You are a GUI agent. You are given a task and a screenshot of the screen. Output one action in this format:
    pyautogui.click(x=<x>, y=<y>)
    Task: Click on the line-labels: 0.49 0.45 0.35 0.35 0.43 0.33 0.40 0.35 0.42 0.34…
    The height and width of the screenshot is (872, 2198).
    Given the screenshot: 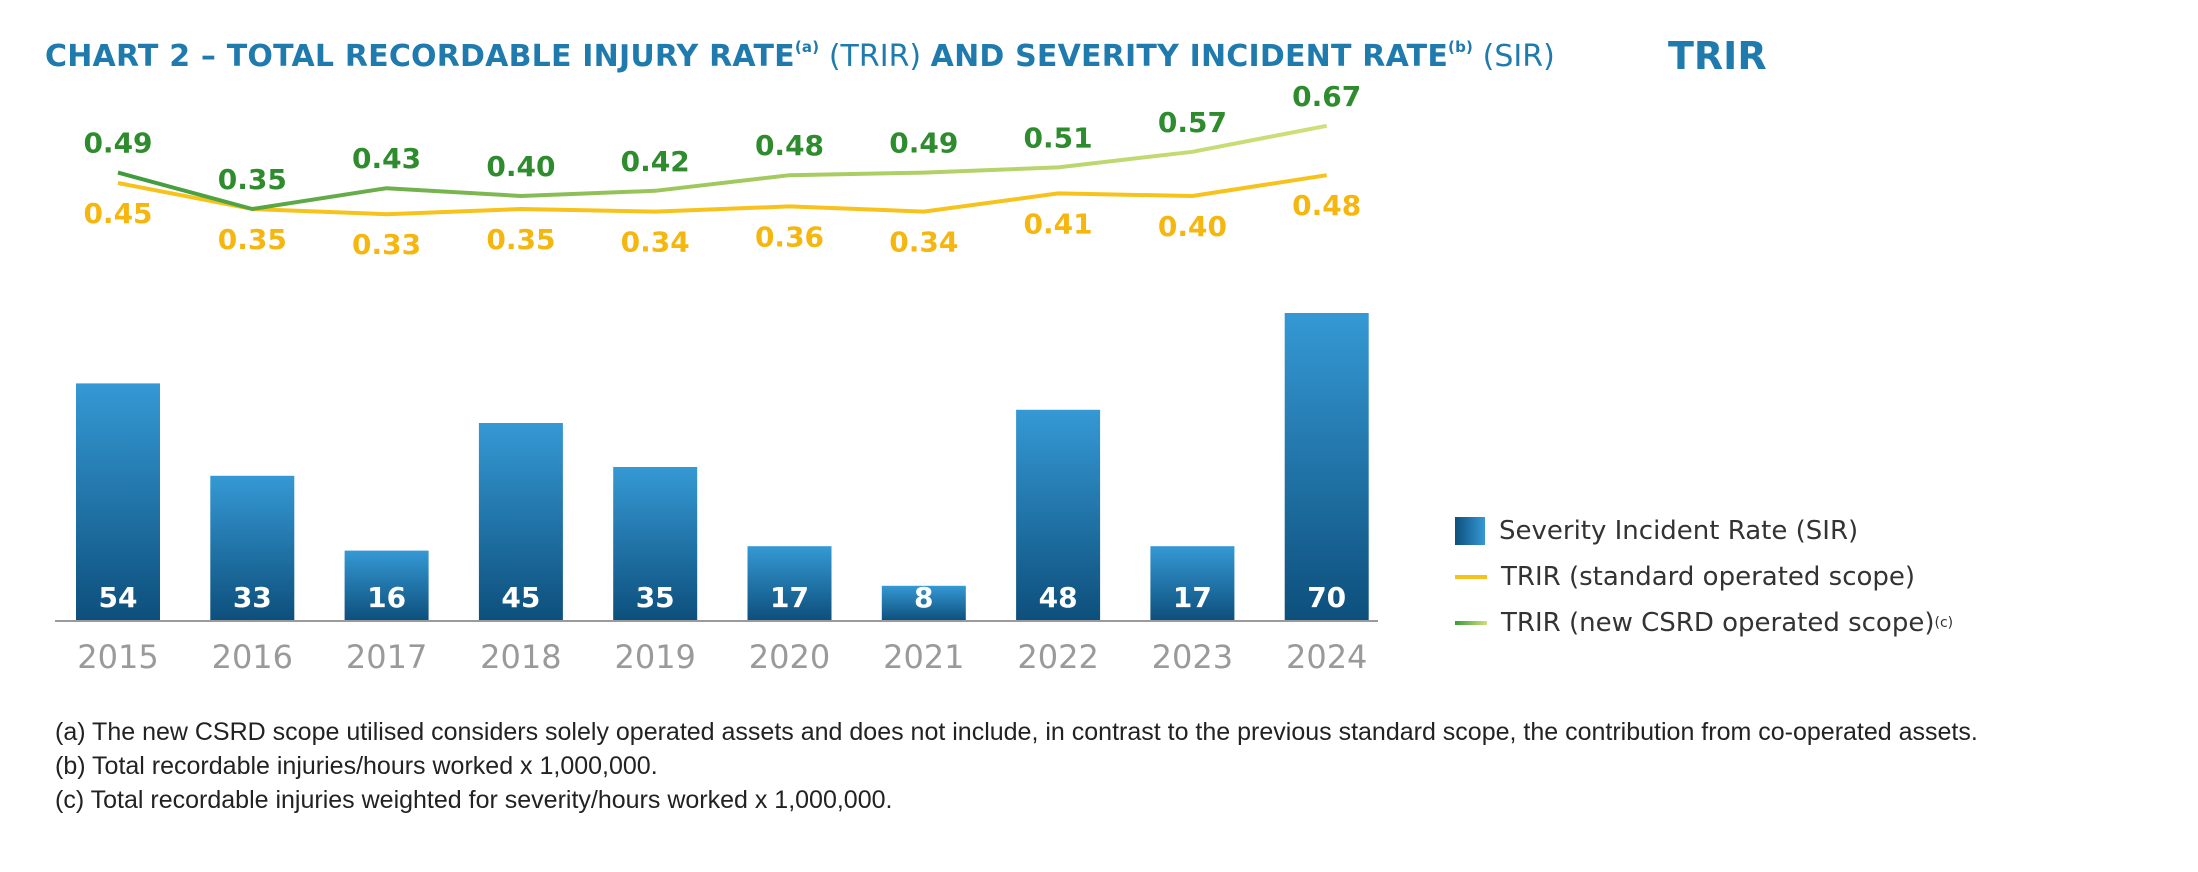 What is the action you would take?
    pyautogui.click(x=722, y=170)
    